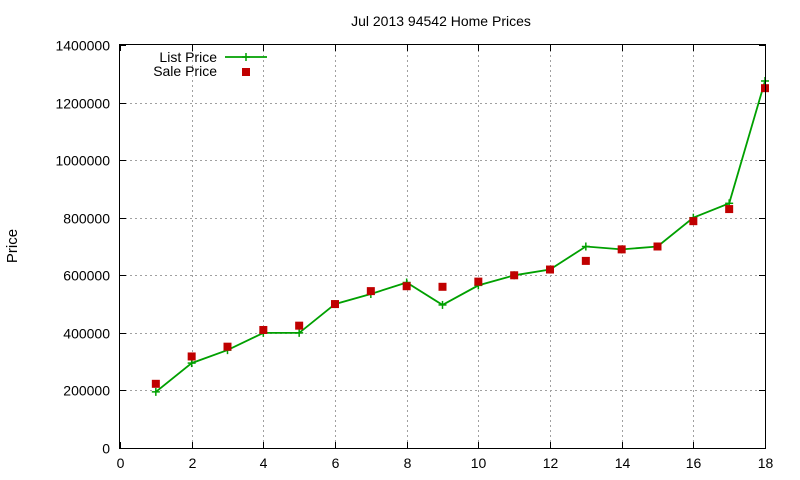  What do you see at coordinates (766, 463) in the screenshot?
I see `x-tick-label: 18` at bounding box center [766, 463].